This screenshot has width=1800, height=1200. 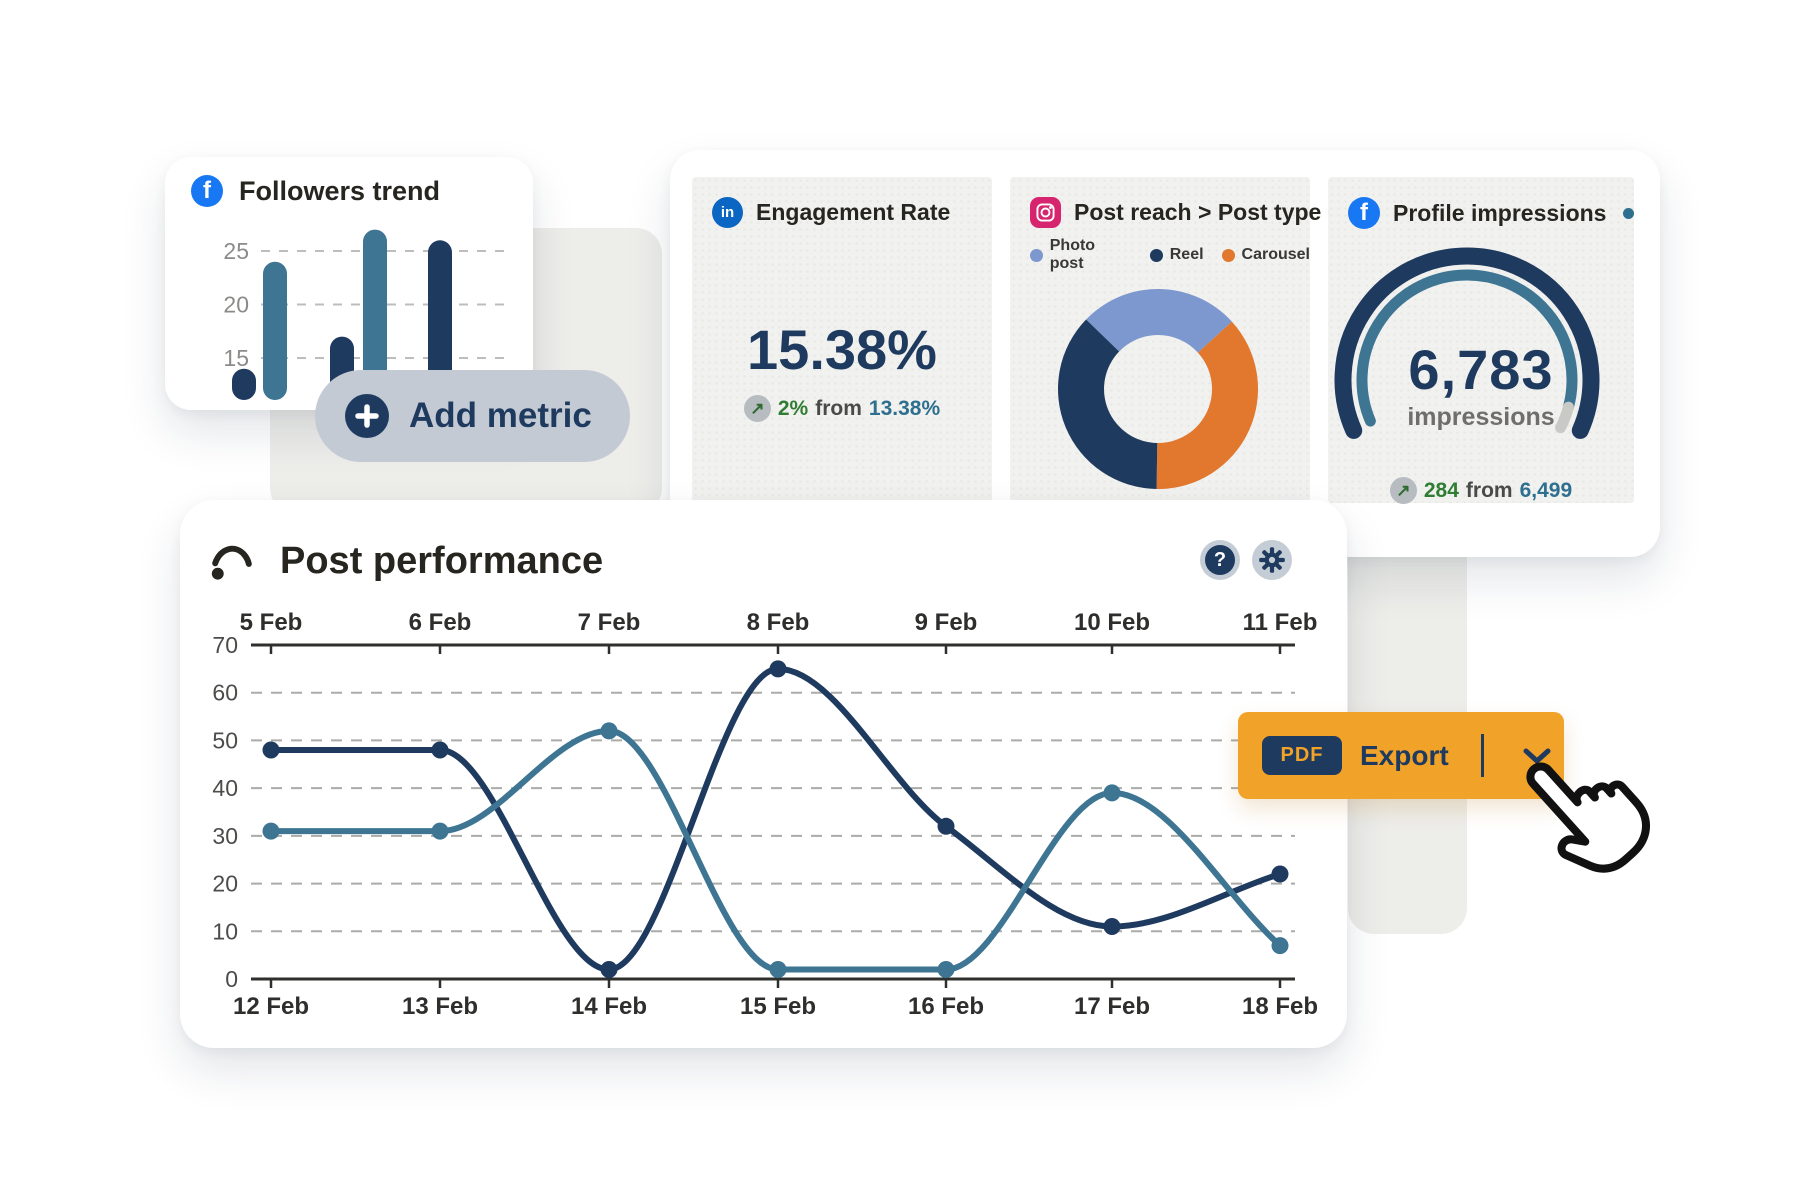 I want to click on engagement-card-header: in Engagement Rate, so click(x=831, y=212).